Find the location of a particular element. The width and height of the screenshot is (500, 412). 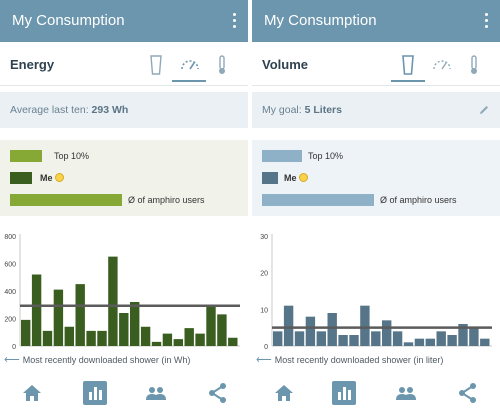

pencil-icon is located at coordinates (484, 110).